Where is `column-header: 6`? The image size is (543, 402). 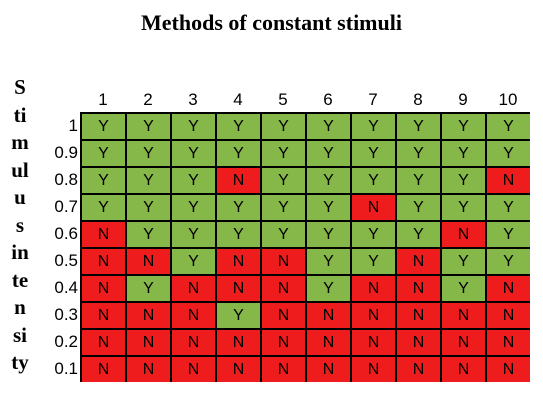
column-header: 6 is located at coordinates (328, 99).